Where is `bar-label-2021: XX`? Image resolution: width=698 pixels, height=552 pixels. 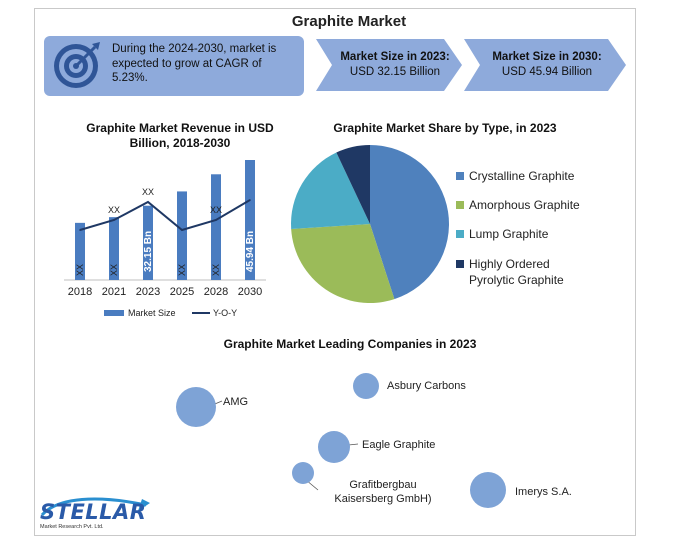
bar-label-2021: XX is located at coordinates (114, 270).